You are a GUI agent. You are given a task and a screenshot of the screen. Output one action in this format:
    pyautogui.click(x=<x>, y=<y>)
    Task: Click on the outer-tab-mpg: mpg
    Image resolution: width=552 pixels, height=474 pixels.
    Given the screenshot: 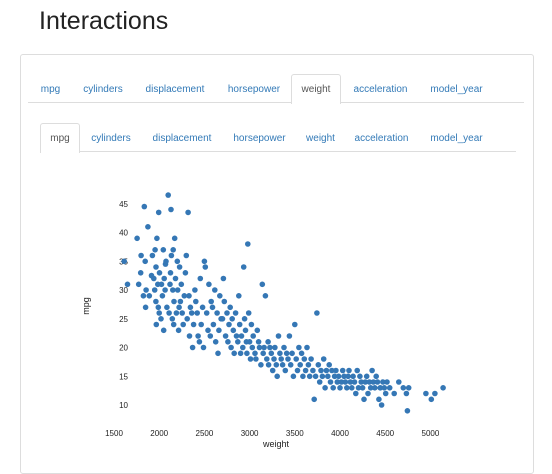 What is the action you would take?
    pyautogui.click(x=50, y=89)
    